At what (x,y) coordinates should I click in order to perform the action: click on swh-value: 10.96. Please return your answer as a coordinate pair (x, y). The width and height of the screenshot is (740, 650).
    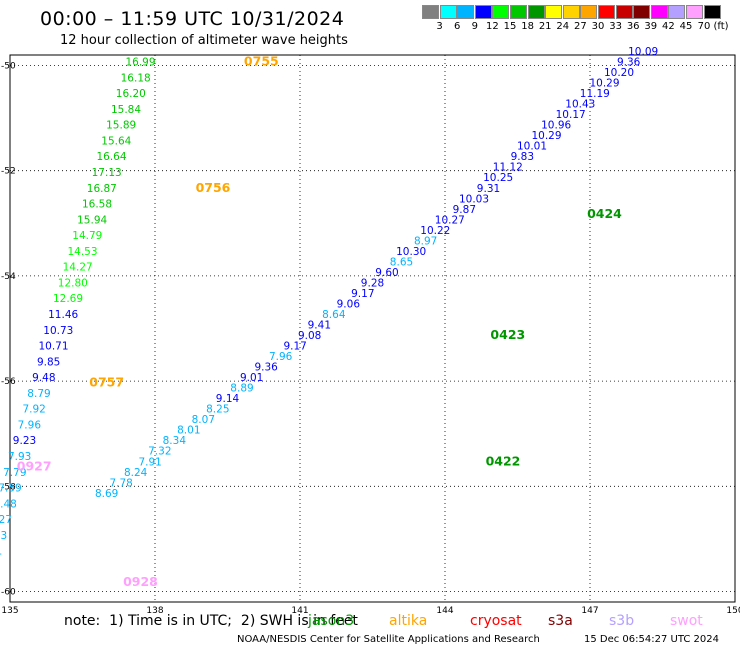
    Looking at the image, I should click on (556, 126).